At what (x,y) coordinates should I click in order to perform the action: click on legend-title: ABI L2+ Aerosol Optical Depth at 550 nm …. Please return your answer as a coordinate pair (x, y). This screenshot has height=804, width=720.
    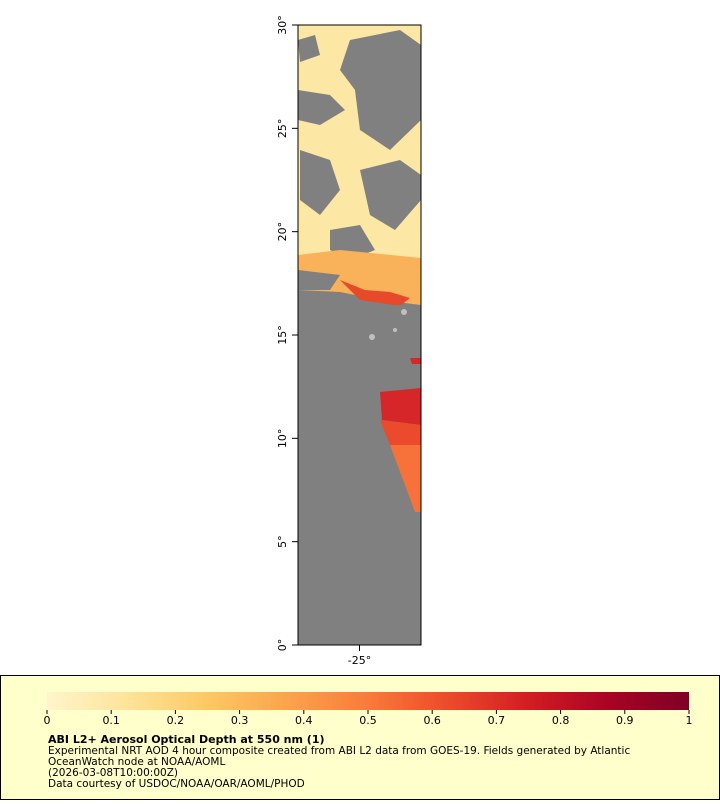
    Looking at the image, I should click on (186, 739).